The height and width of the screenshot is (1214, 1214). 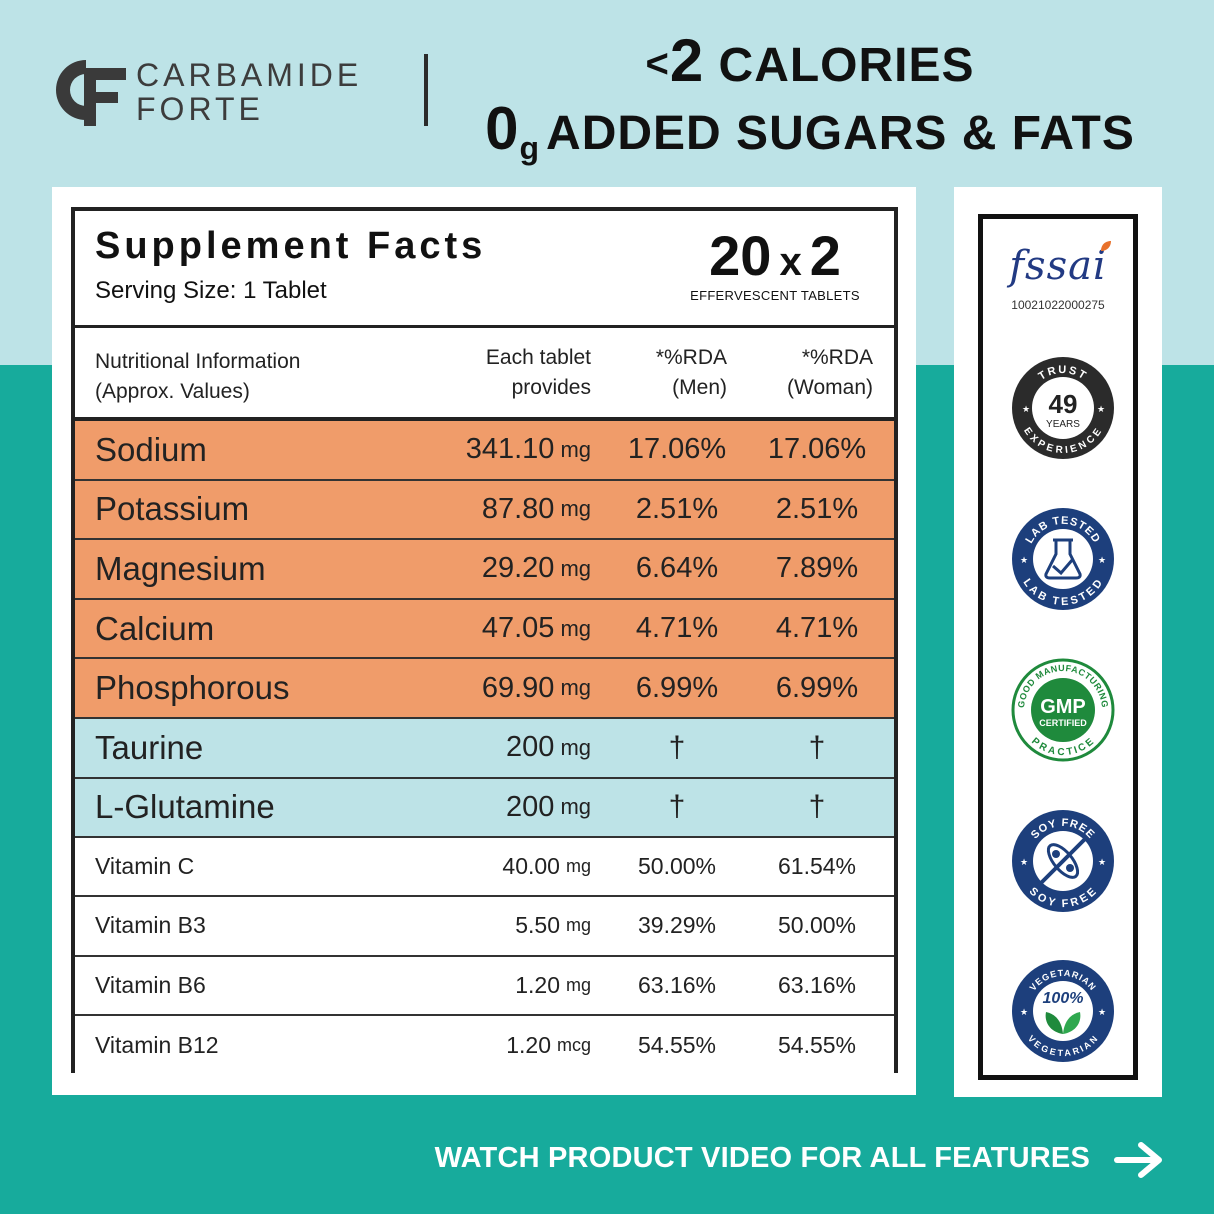 I want to click on amount-value: 69.90, so click(x=518, y=687).